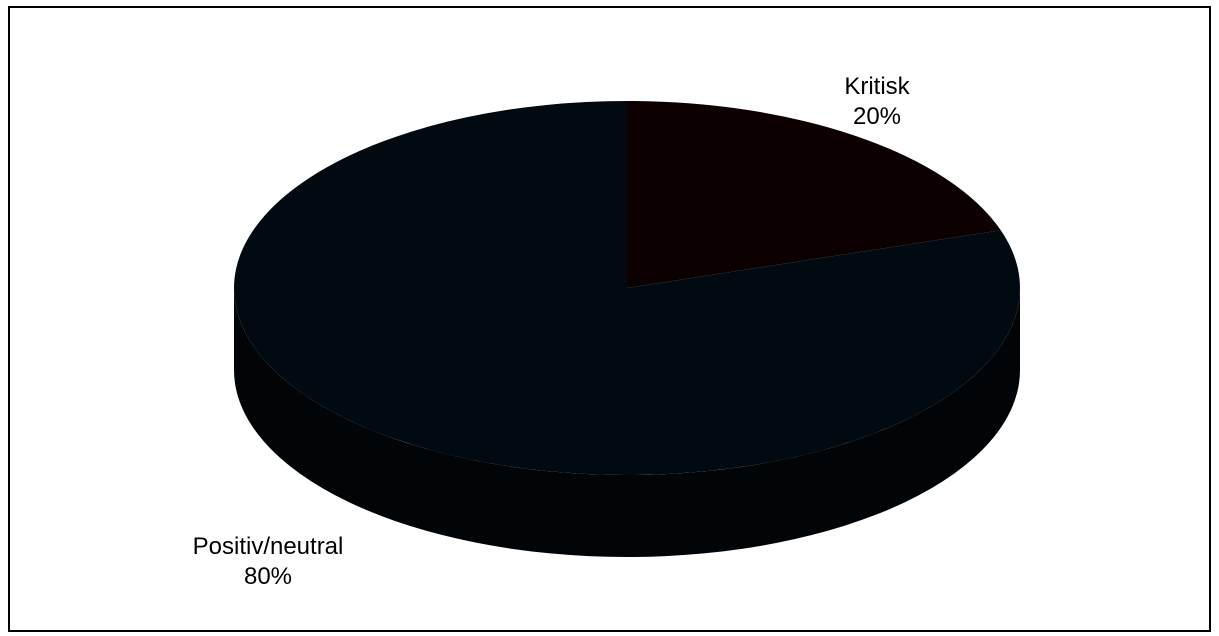 Image resolution: width=1219 pixels, height=636 pixels. Describe the element at coordinates (877, 86) in the screenshot. I see `slice-label-kritisk-name: Kritisk` at that location.